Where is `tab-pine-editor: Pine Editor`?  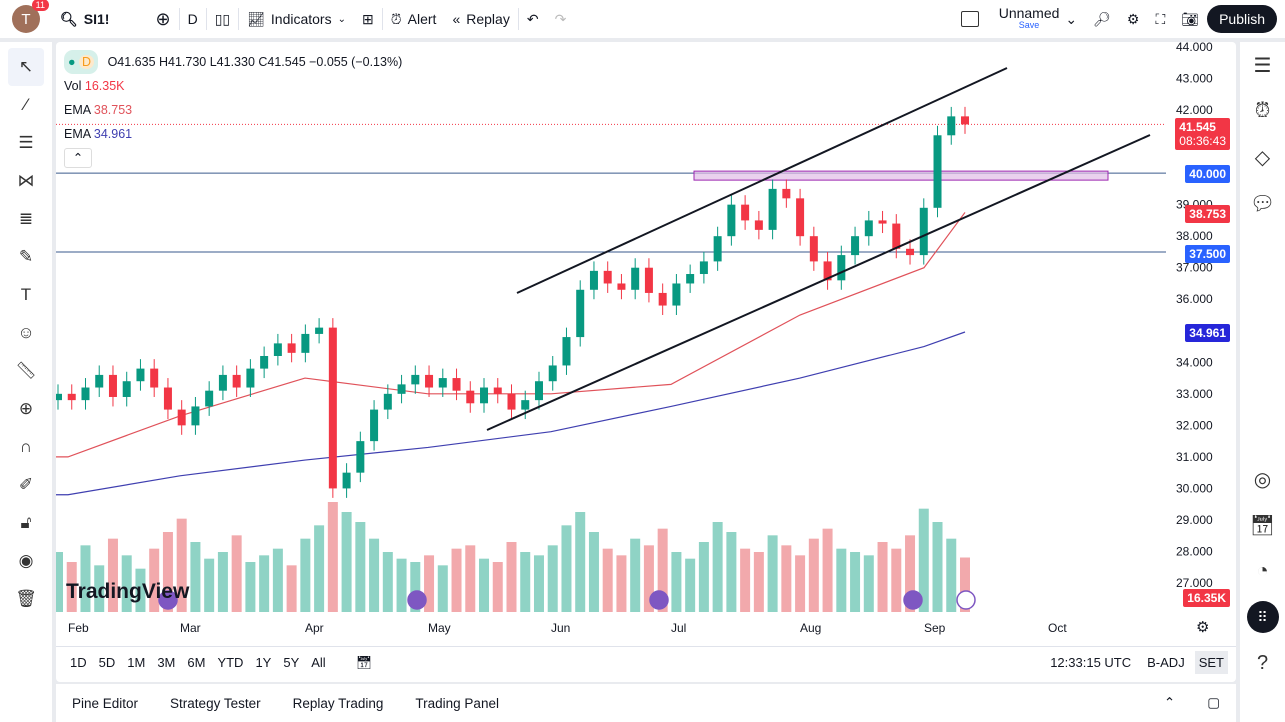
tab-pine-editor: Pine Editor is located at coordinates (105, 703).